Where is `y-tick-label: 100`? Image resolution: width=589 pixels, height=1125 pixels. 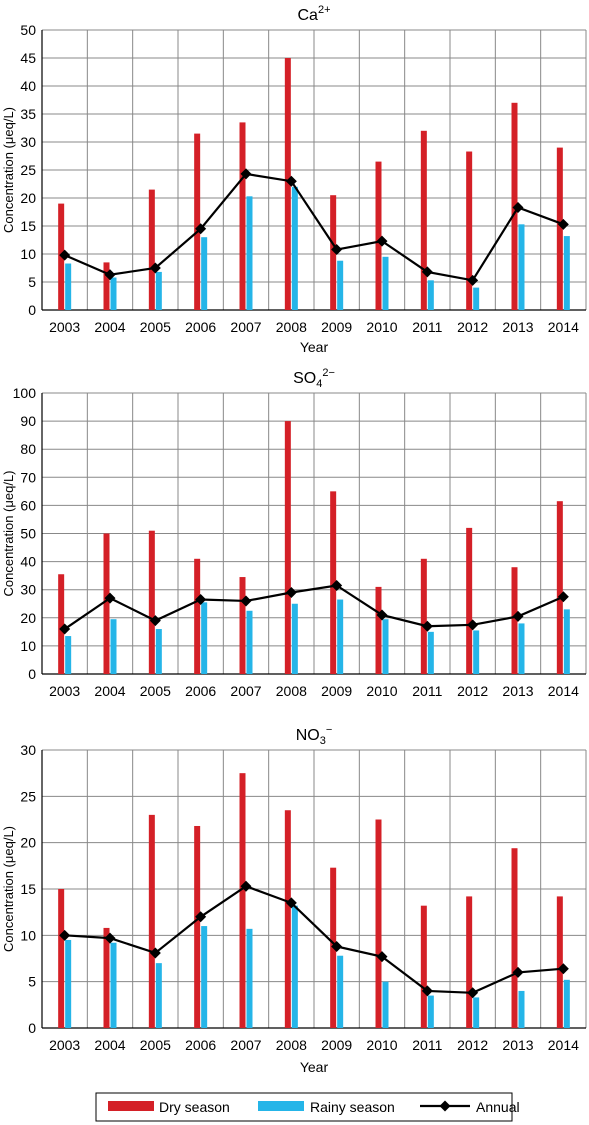
y-tick-label: 100 is located at coordinates (25, 393).